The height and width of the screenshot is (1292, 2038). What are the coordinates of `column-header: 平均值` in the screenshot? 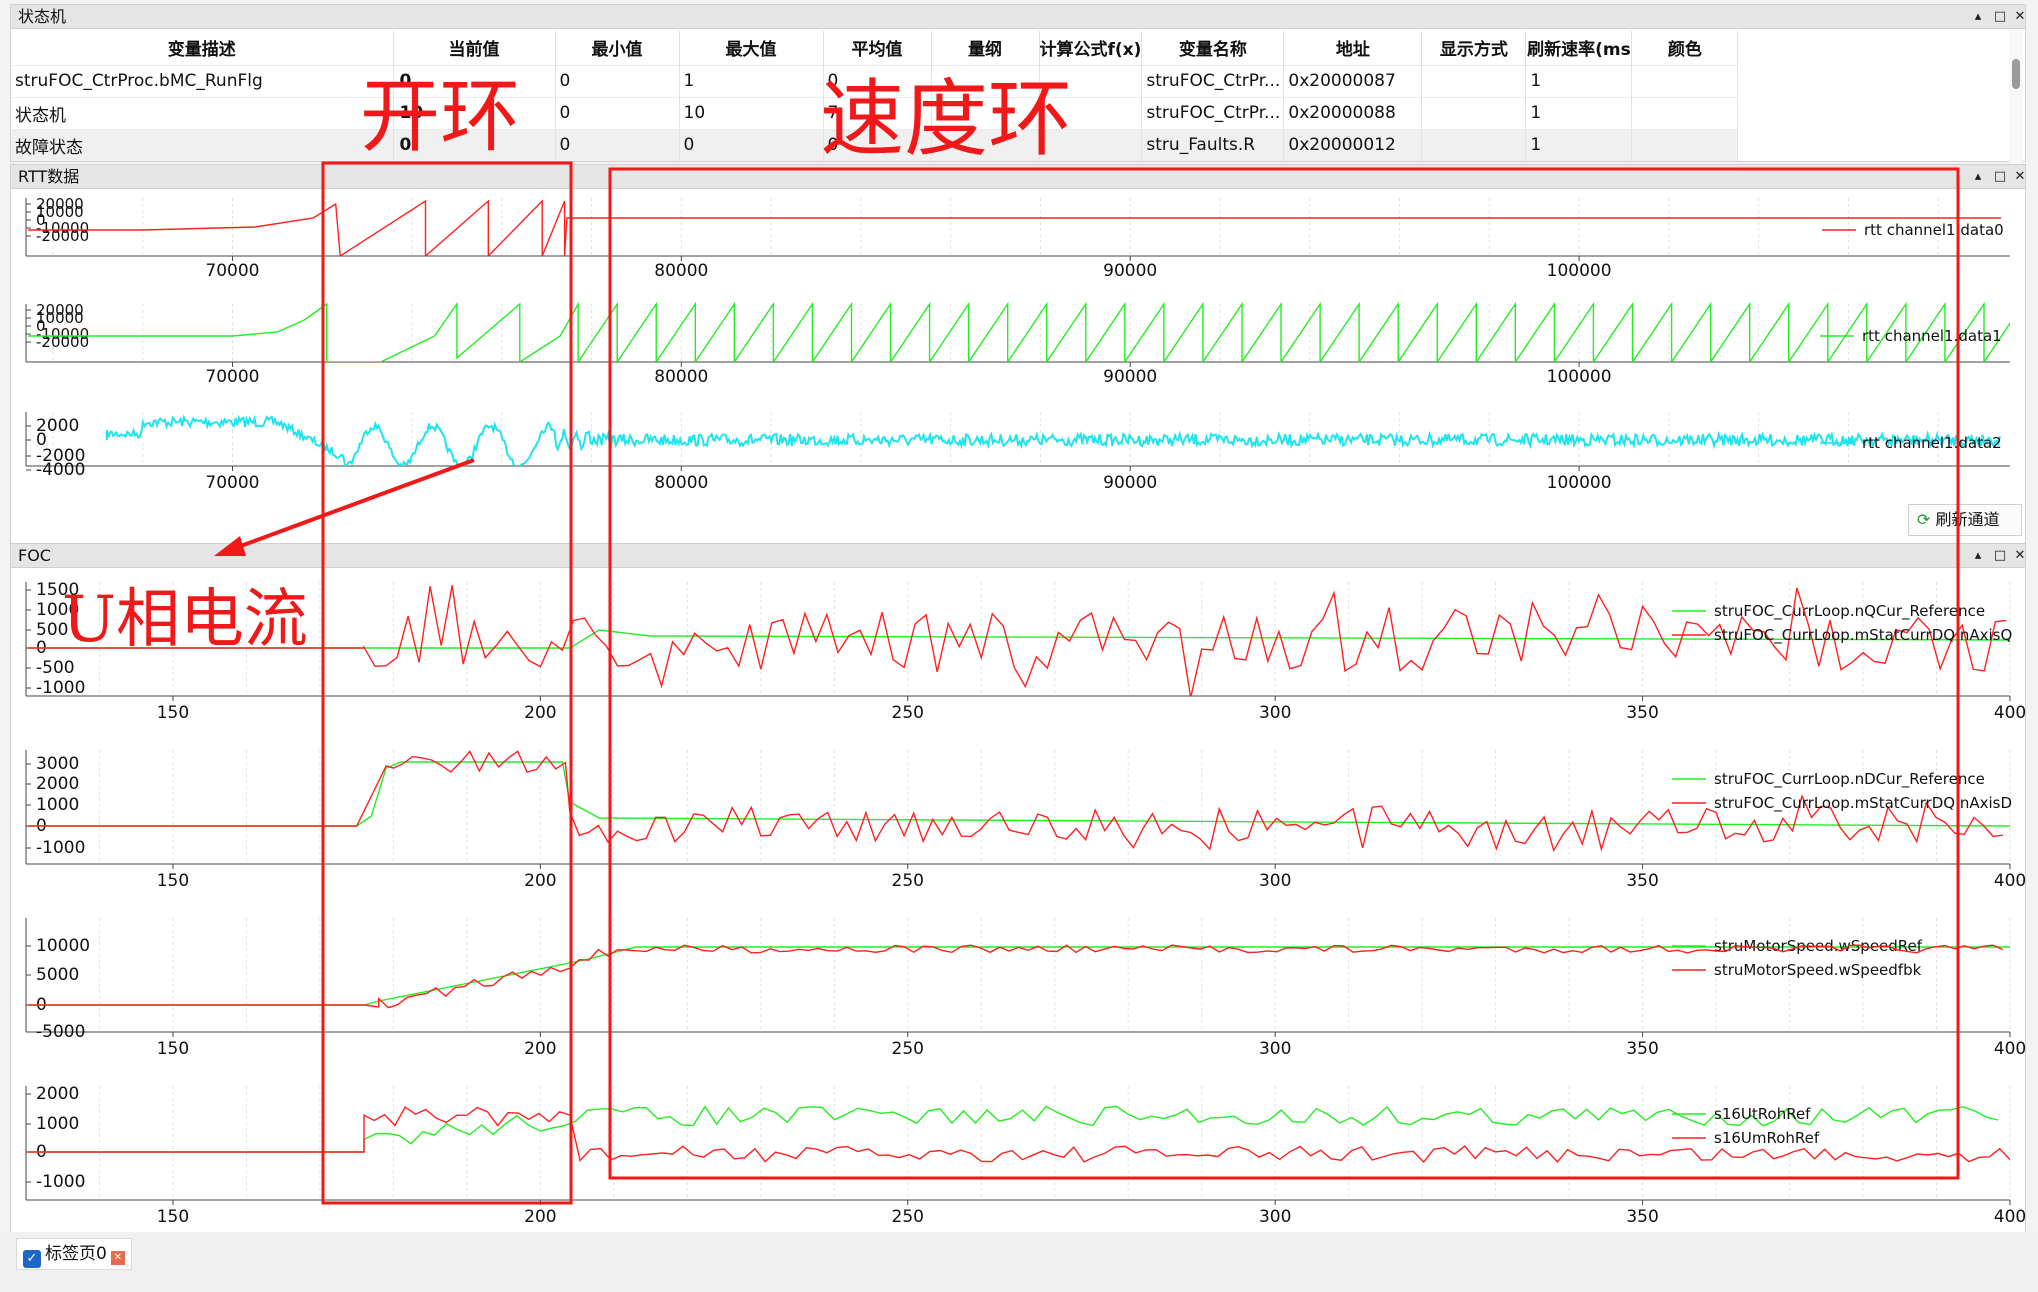 It's located at (877, 48).